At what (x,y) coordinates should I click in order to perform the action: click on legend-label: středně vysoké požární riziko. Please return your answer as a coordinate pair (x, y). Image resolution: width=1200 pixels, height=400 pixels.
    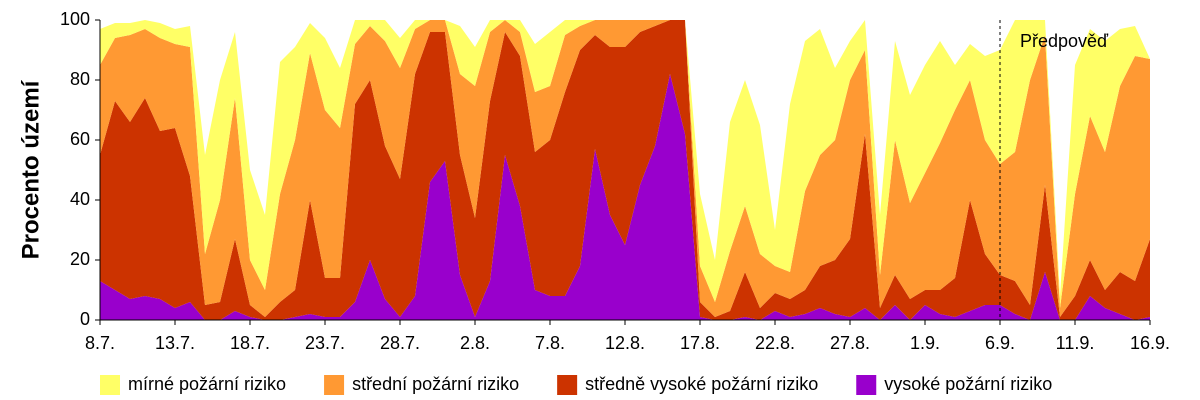
    Looking at the image, I should click on (701, 384).